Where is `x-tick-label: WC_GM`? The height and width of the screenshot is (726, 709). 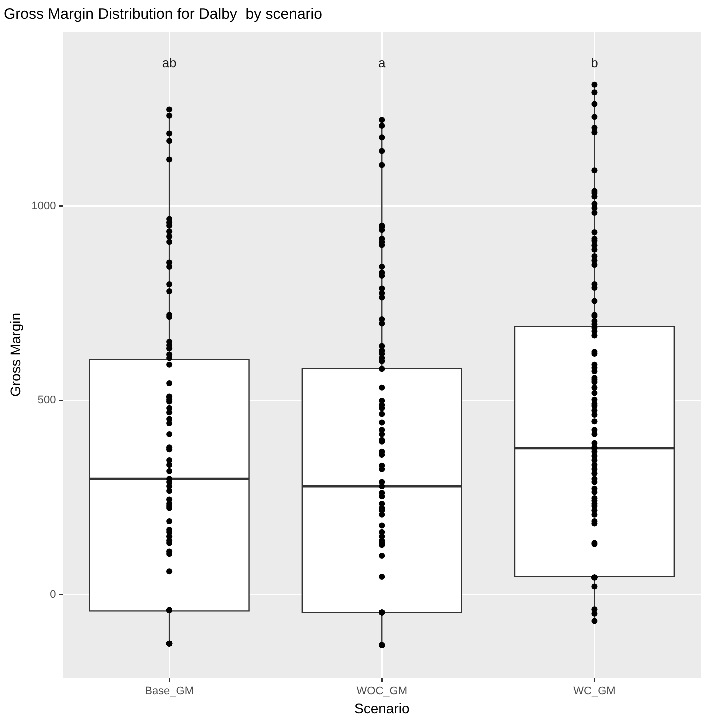 x-tick-label: WC_GM is located at coordinates (595, 692).